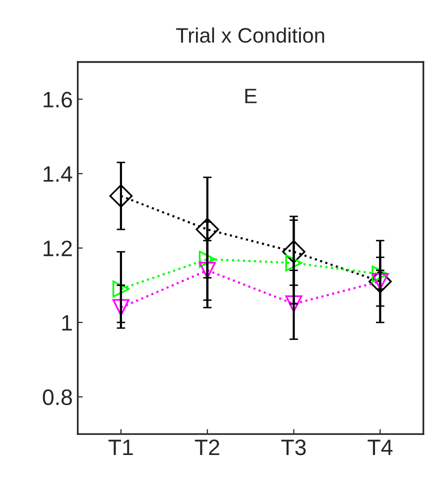  Describe the element at coordinates (58, 248) in the screenshot. I see `y-tick-label: 1.2` at that location.